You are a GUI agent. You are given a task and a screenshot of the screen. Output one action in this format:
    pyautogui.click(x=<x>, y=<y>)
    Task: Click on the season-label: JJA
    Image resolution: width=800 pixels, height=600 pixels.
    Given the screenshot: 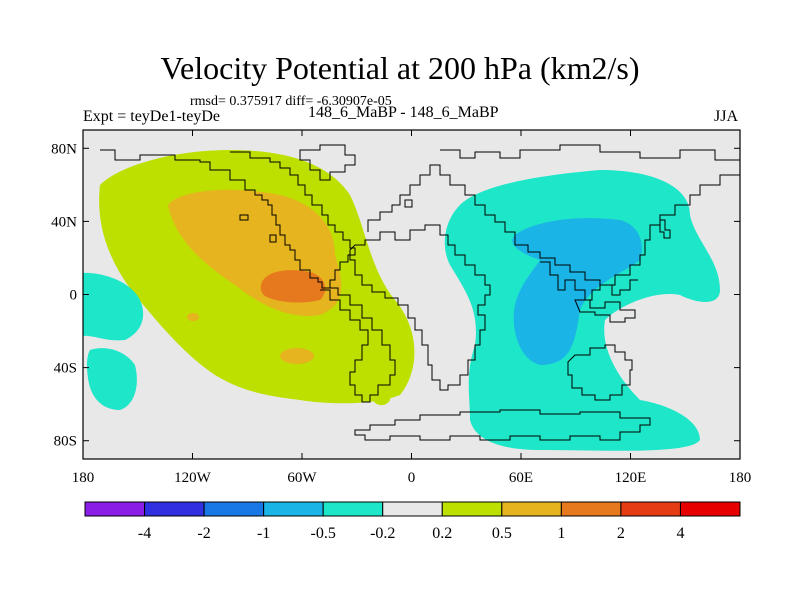 What is the action you would take?
    pyautogui.click(x=726, y=116)
    